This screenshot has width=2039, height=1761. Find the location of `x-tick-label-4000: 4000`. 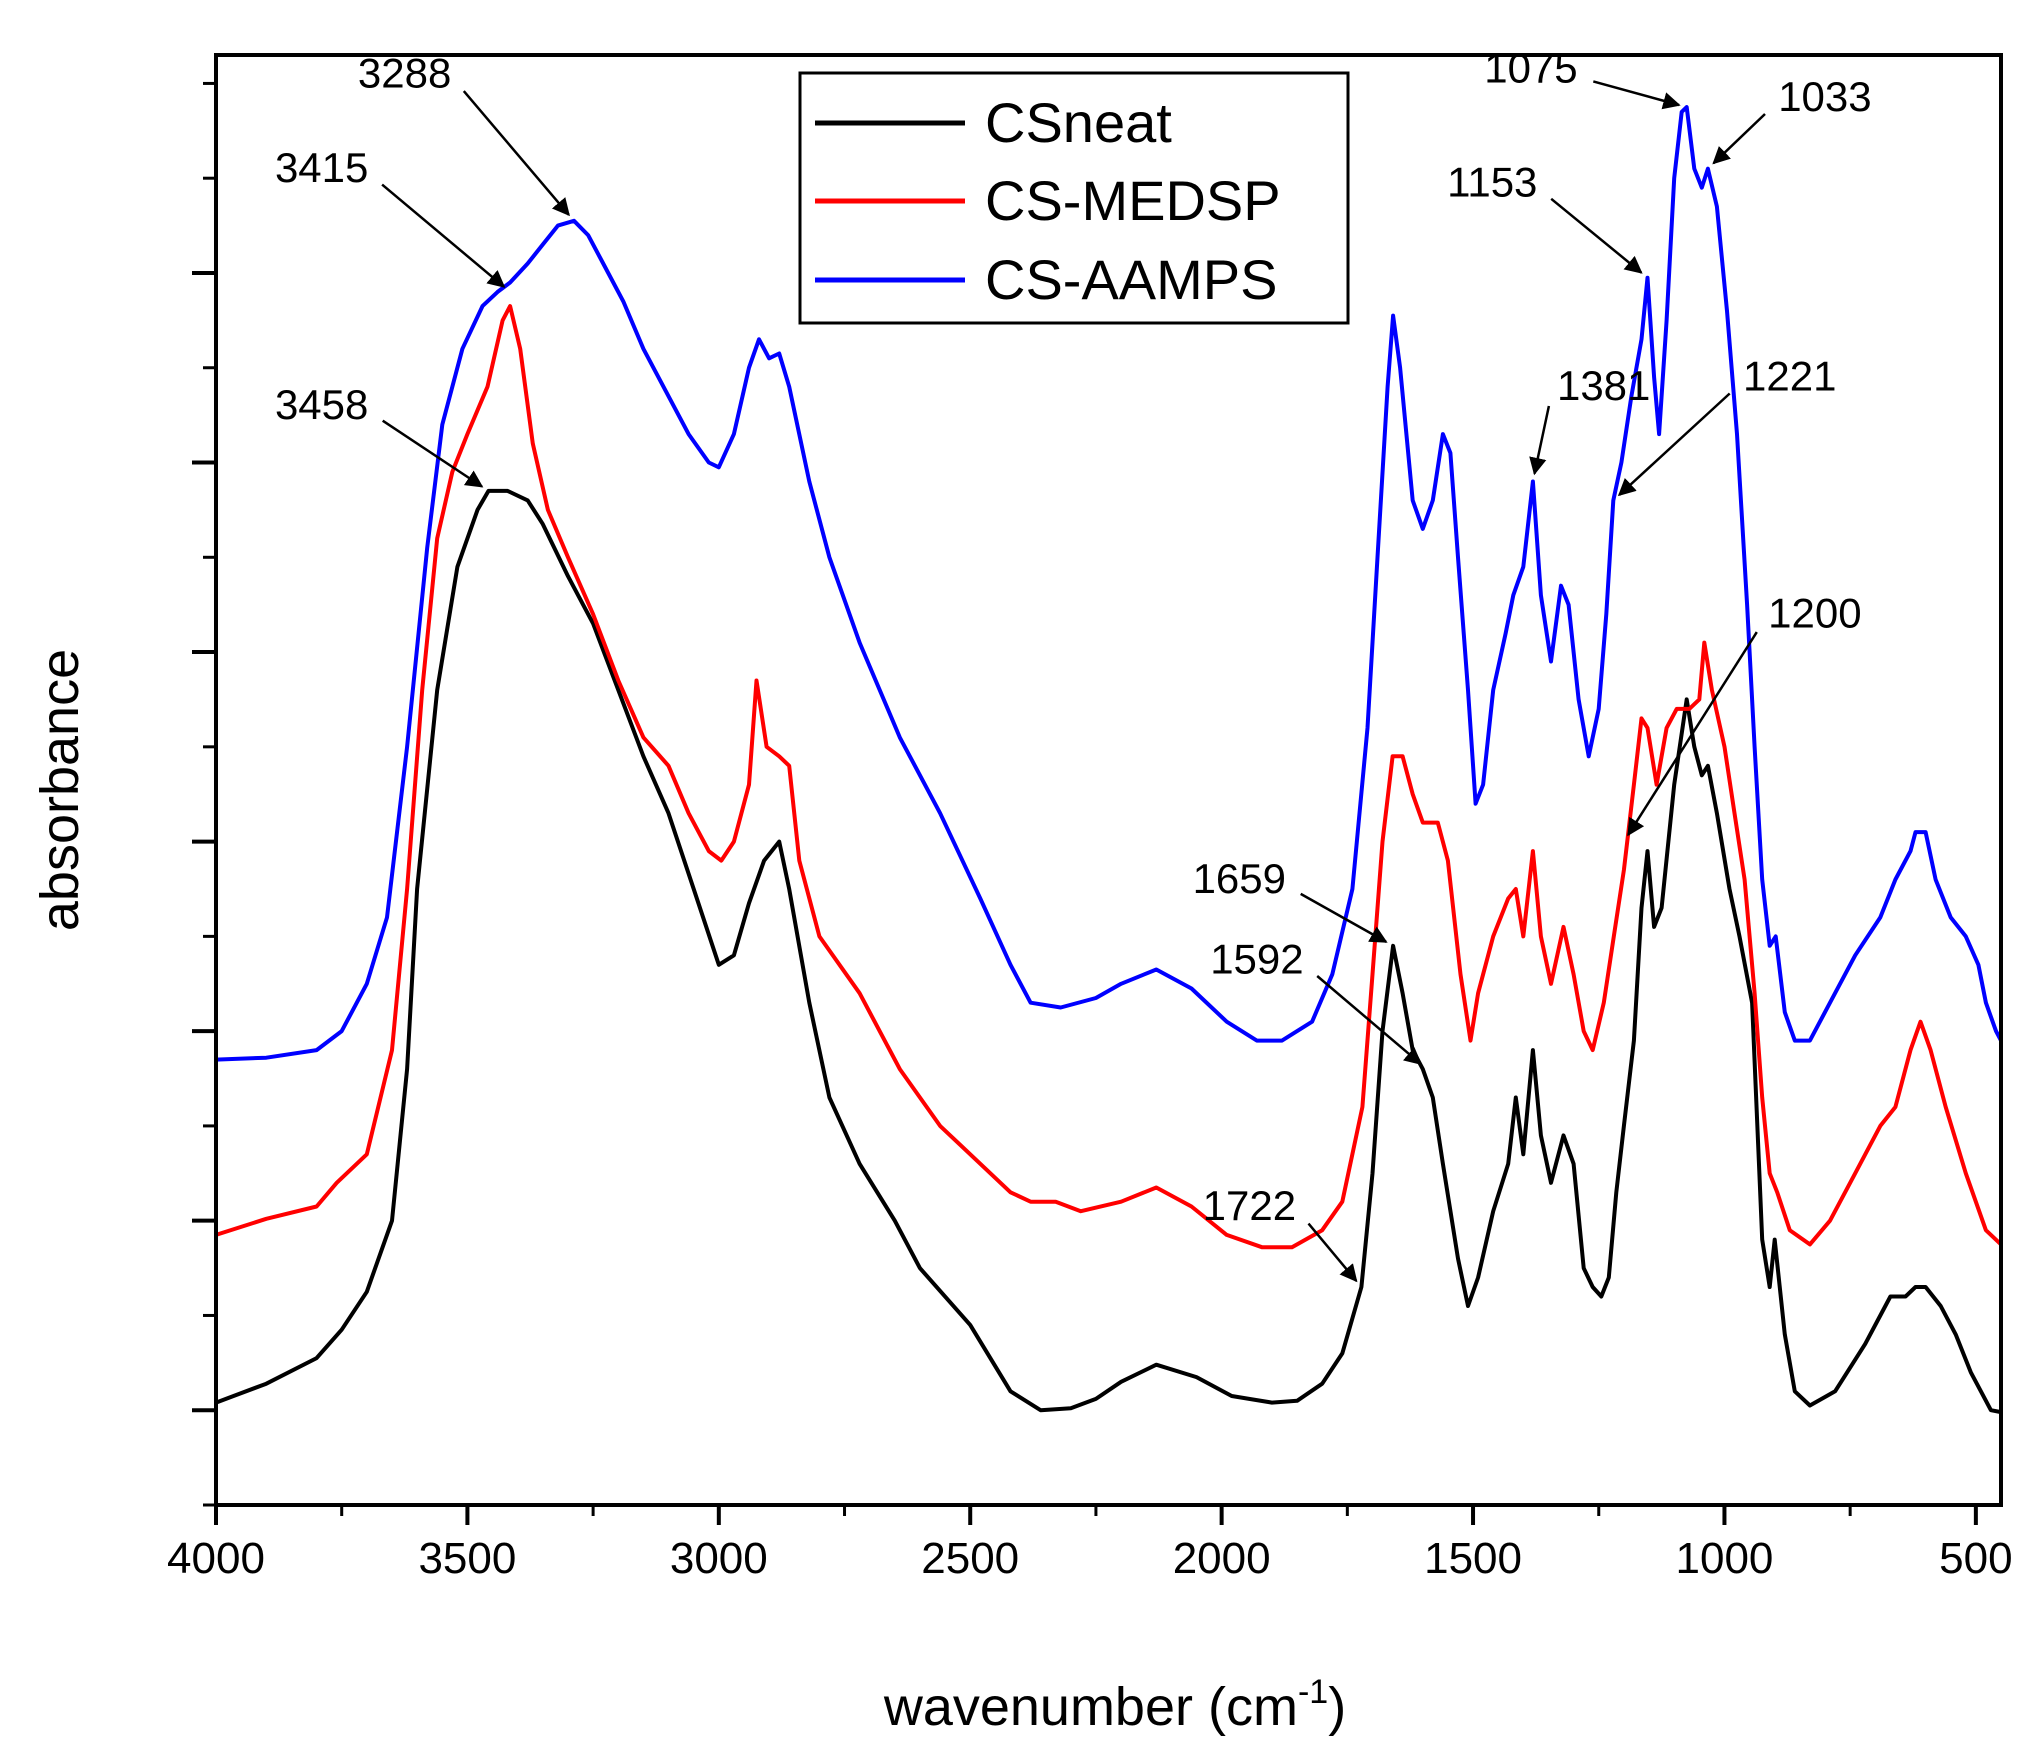

x-tick-label-4000: 4000 is located at coordinates (216, 1558).